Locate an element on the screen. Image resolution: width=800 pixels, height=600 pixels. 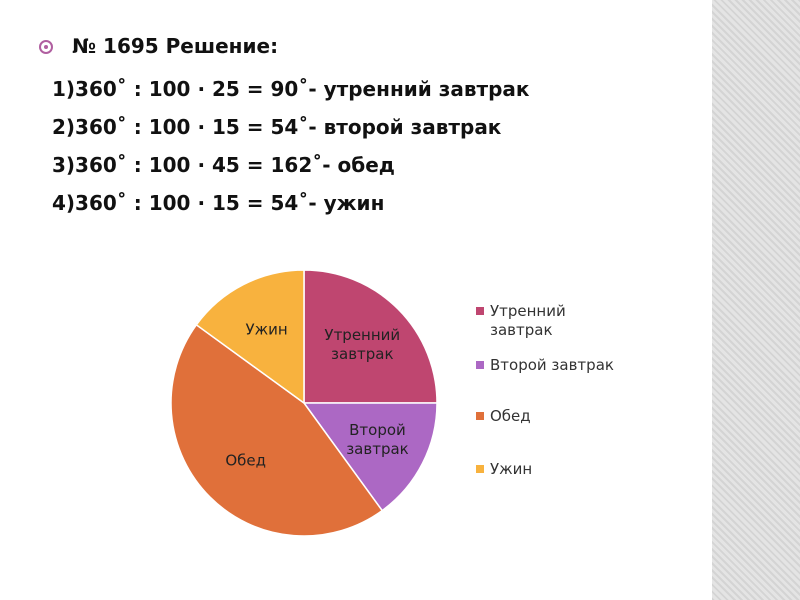
slice-label: Второй завтрак is located at coordinates (377, 440).